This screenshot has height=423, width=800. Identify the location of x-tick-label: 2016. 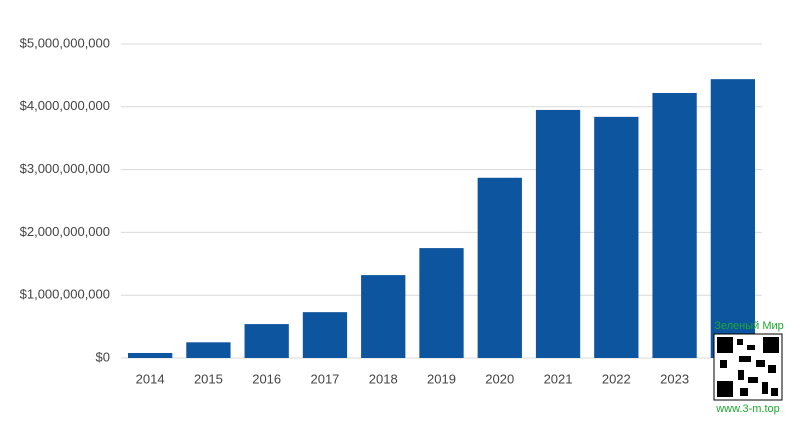
(266, 378).